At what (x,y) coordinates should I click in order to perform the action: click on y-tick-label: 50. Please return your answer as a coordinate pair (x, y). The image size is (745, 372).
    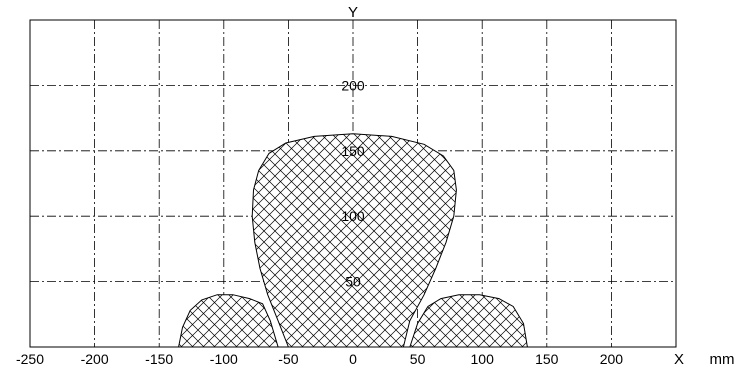
    Looking at the image, I should click on (353, 282).